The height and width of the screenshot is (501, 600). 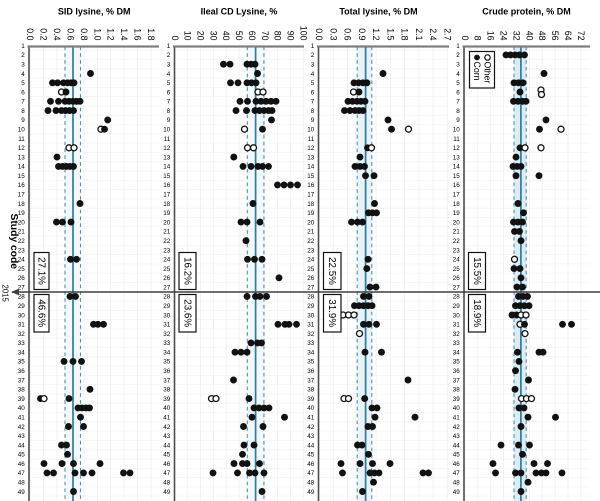 What do you see at coordinates (167, 213) in the screenshot?
I see `svg-text: 19` at bounding box center [167, 213].